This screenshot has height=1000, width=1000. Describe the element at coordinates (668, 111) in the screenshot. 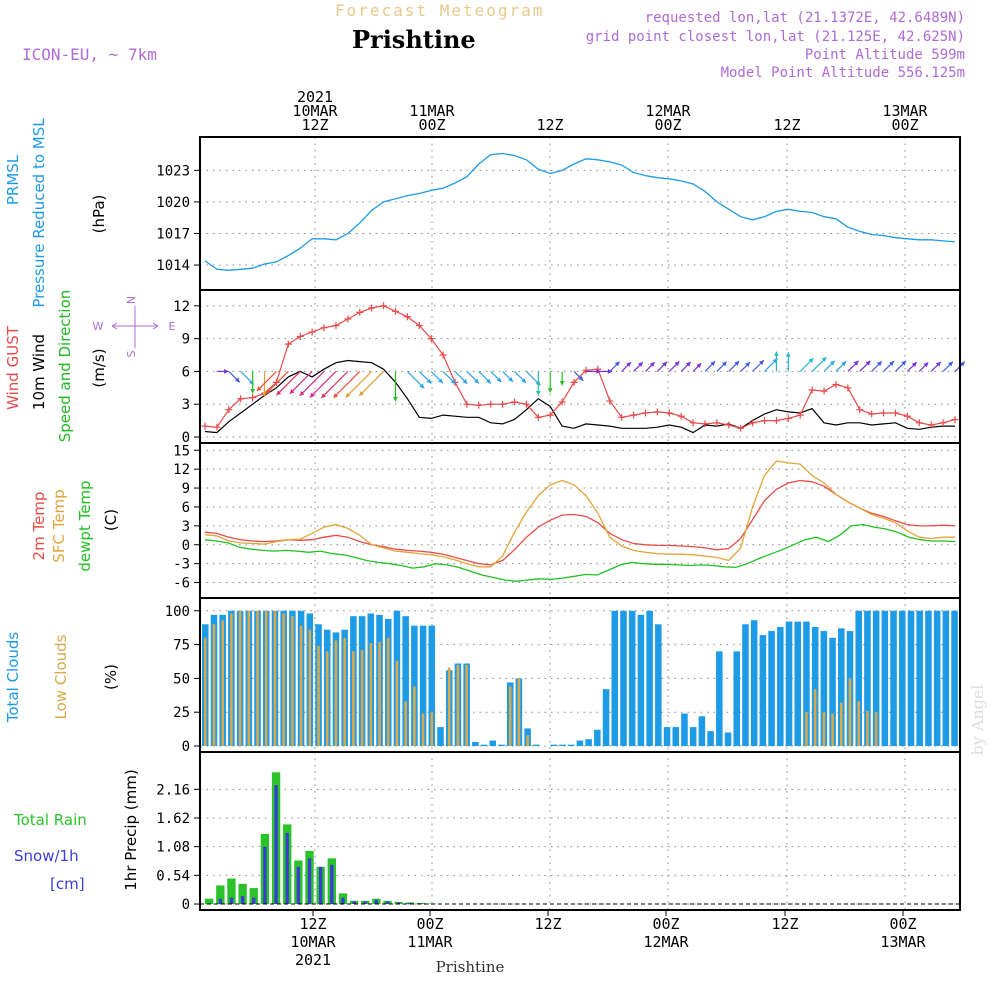

I see `top-time-label: 12MAR` at that location.